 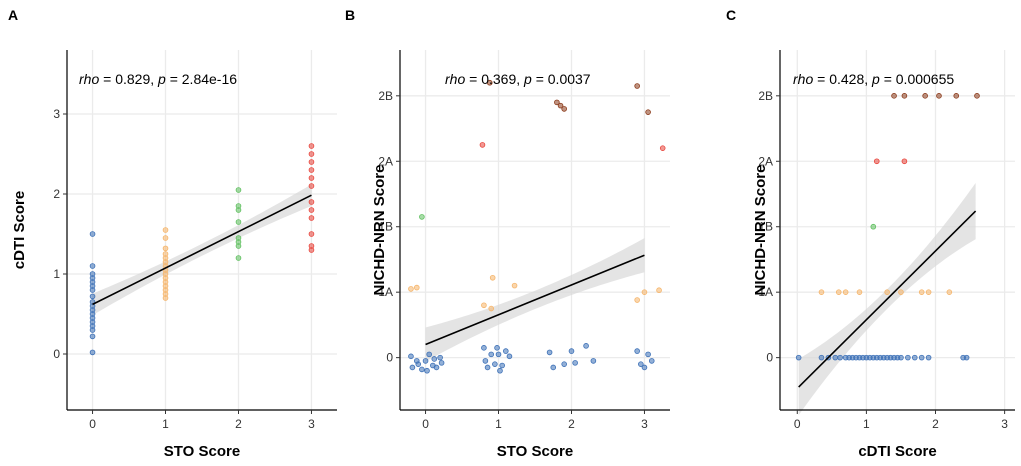 I want to click on panel-a-rho-value: = 0.829,, so click(x=128, y=79).